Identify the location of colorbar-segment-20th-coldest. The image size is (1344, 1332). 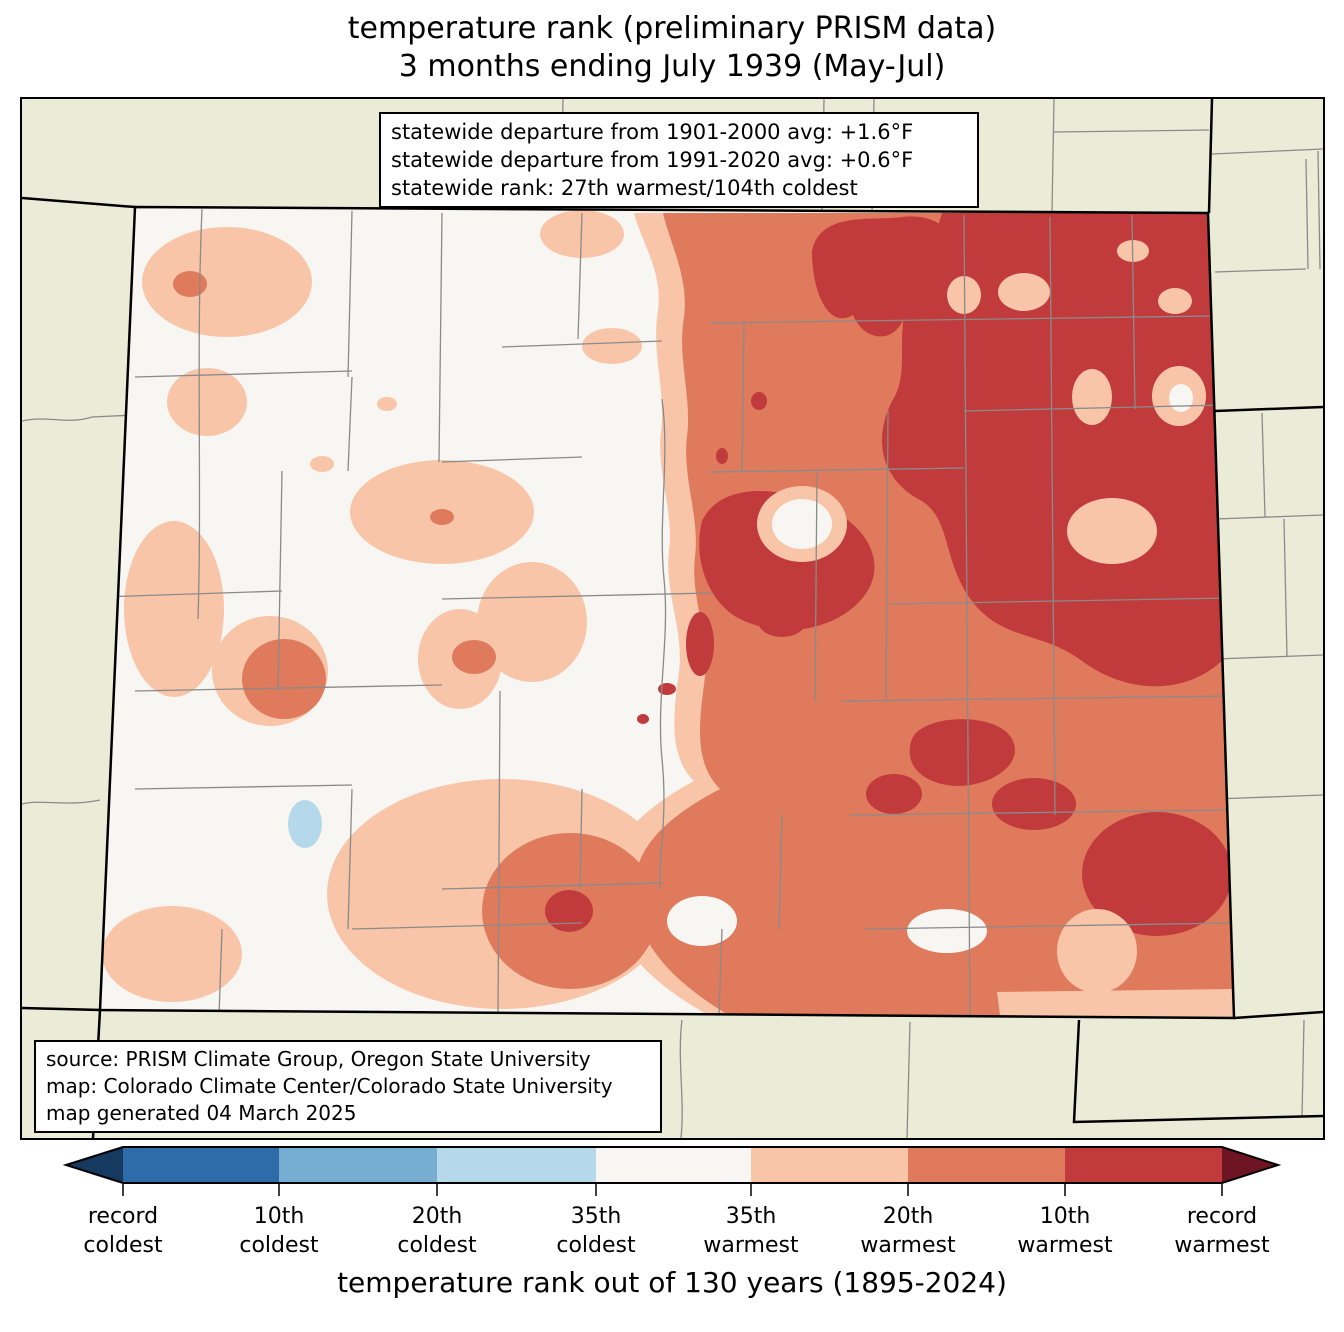
(358, 1165).